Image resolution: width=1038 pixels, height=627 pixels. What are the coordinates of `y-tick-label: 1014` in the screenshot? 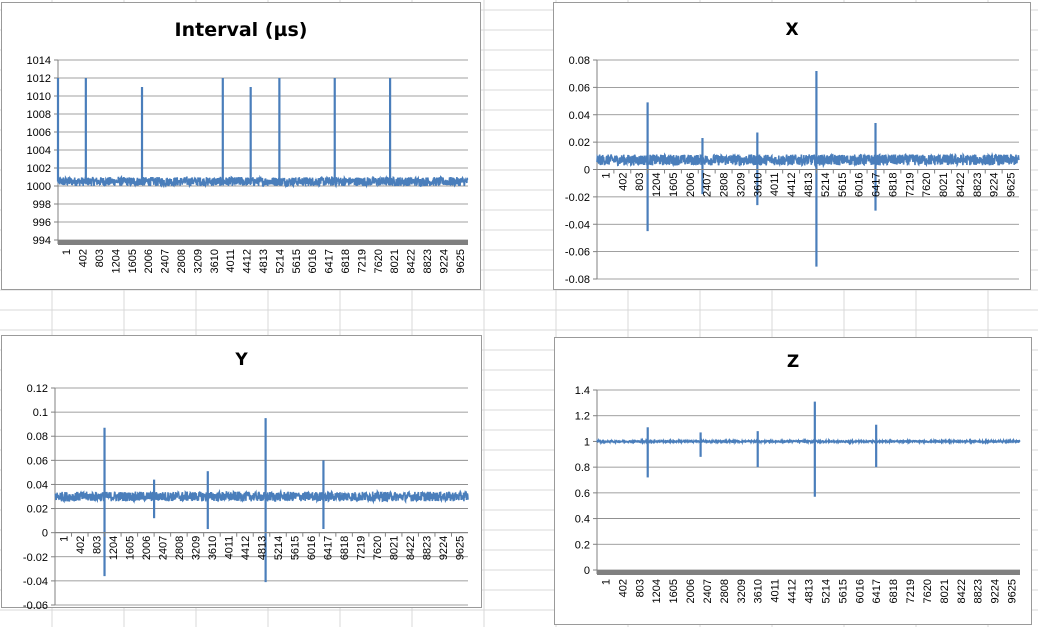 It's located at (39, 61).